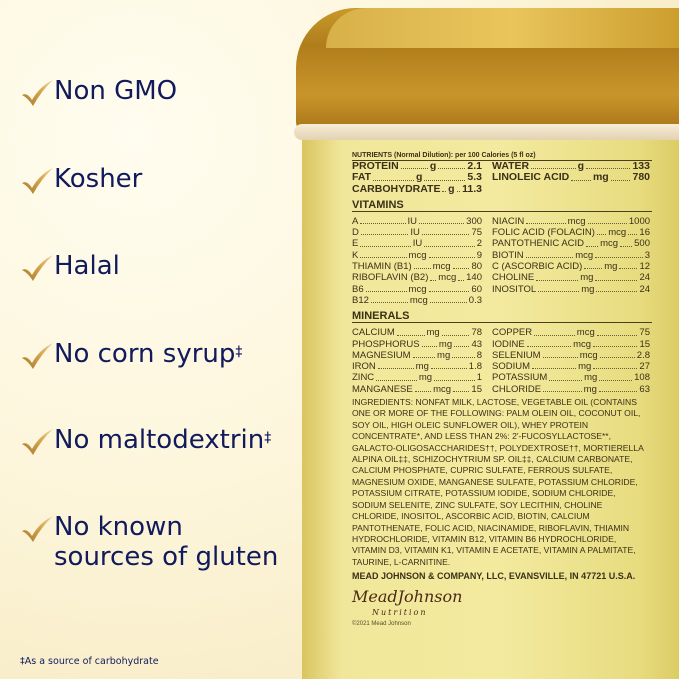  Describe the element at coordinates (501, 289) in the screenshot. I see `nutrient-row: B6 mcg 60 INOSITOL mg 24` at that location.